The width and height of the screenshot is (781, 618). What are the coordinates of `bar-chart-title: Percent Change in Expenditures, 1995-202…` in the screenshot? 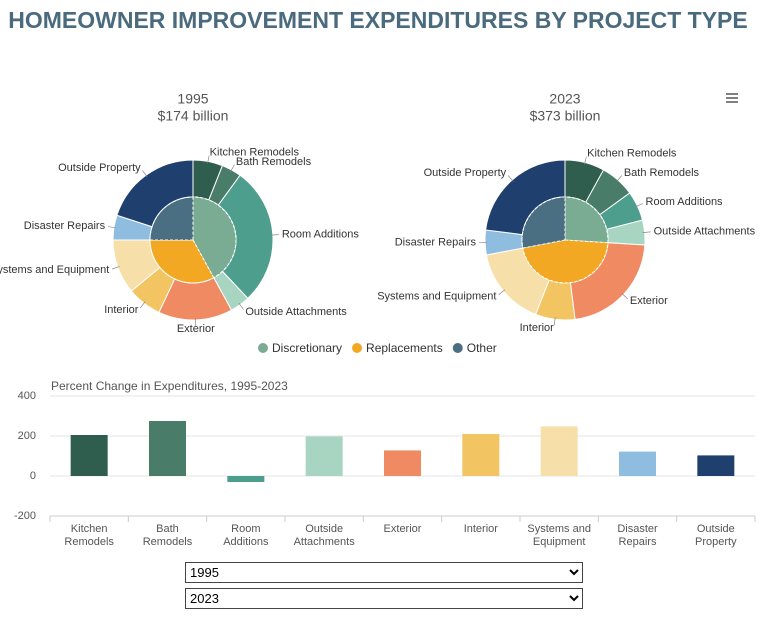 It's located at (169, 386).